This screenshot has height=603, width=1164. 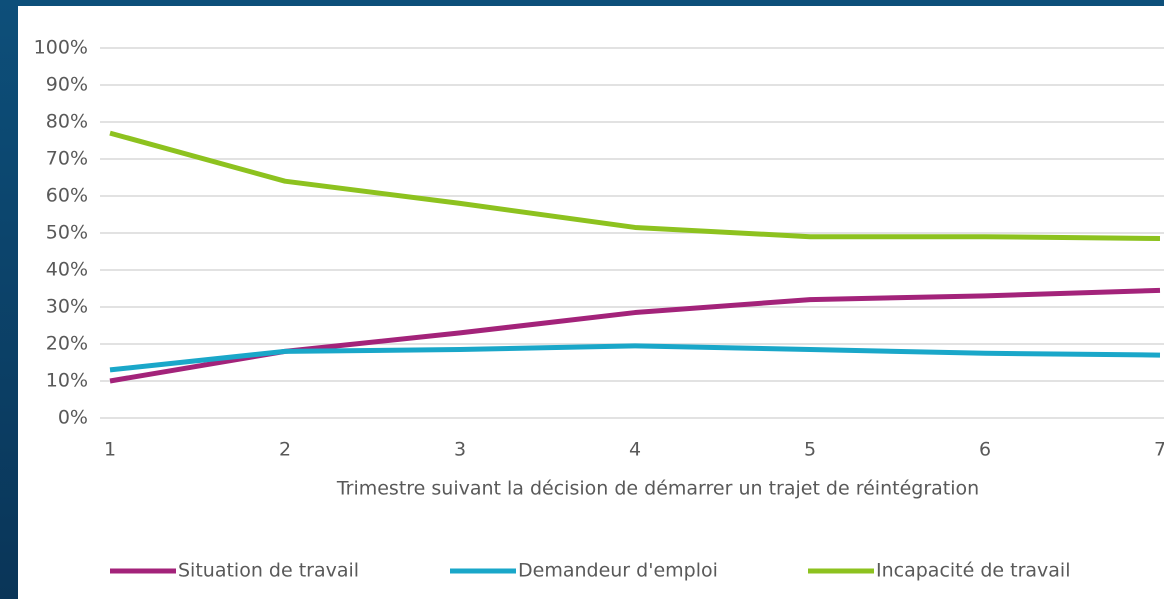 What do you see at coordinates (635, 358) in the screenshot?
I see `series-line` at bounding box center [635, 358].